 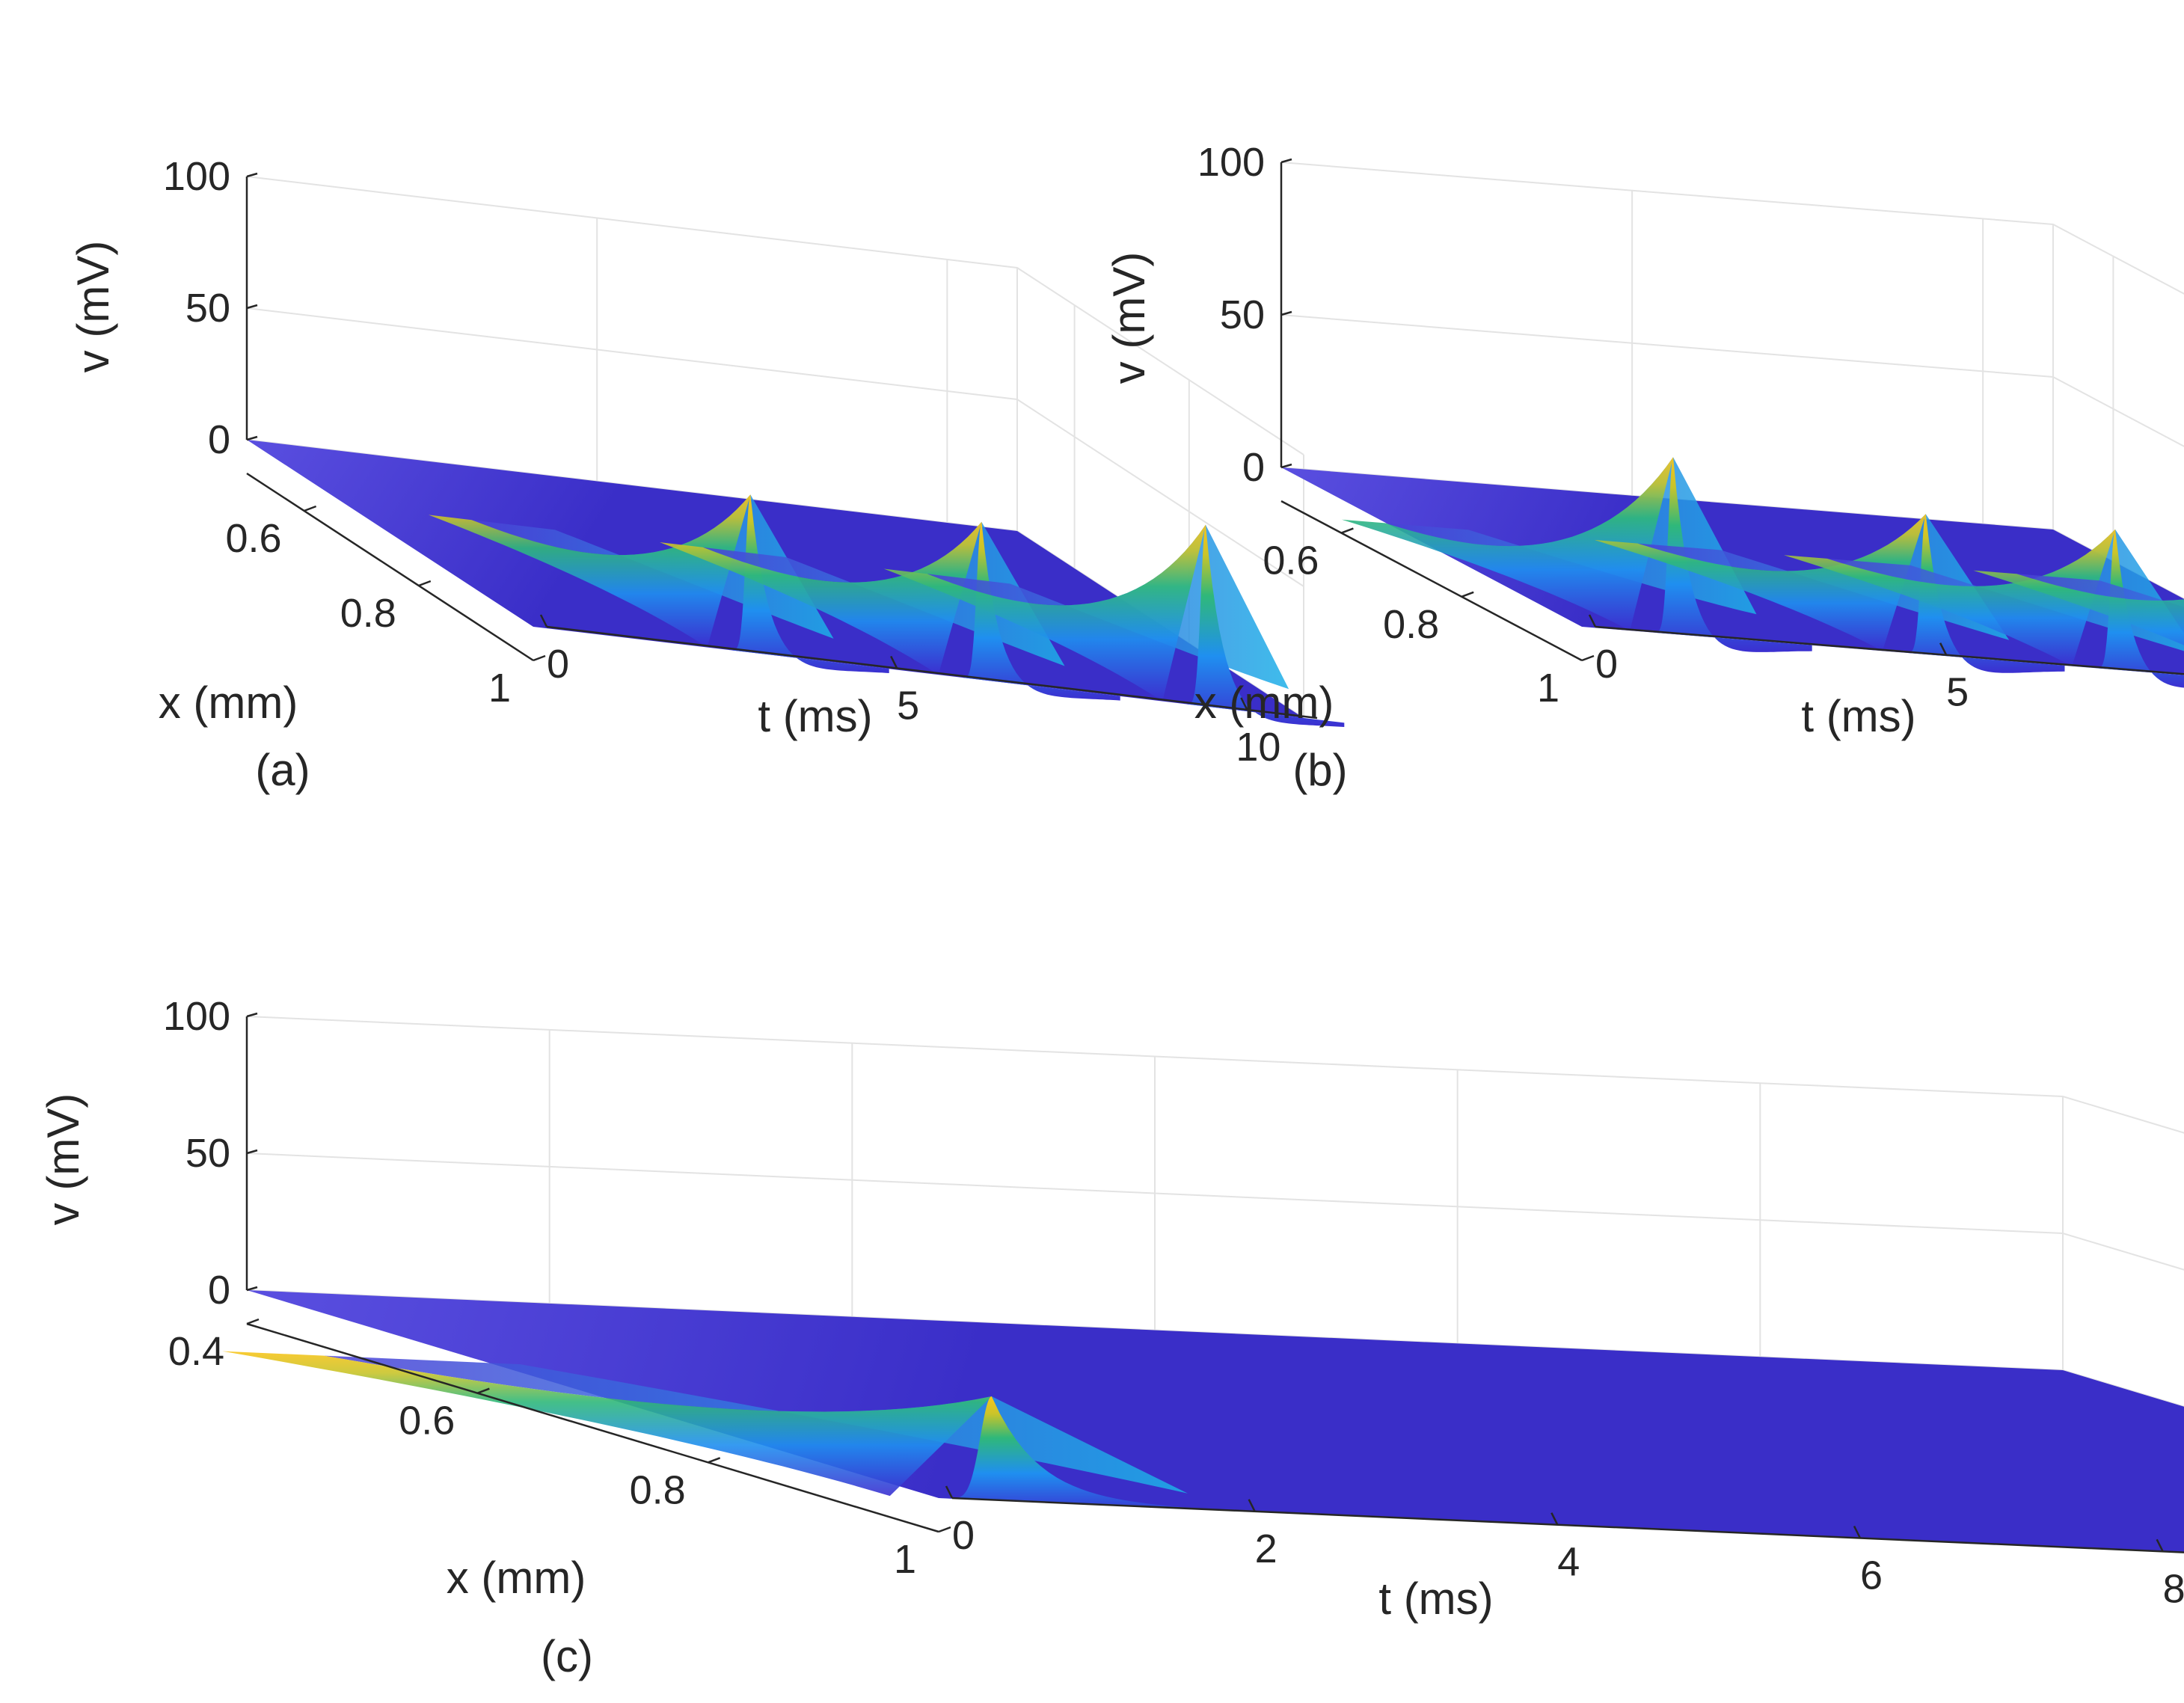 What do you see at coordinates (1858, 716) in the screenshot?
I see `t-axis-label-b: t (ms)` at bounding box center [1858, 716].